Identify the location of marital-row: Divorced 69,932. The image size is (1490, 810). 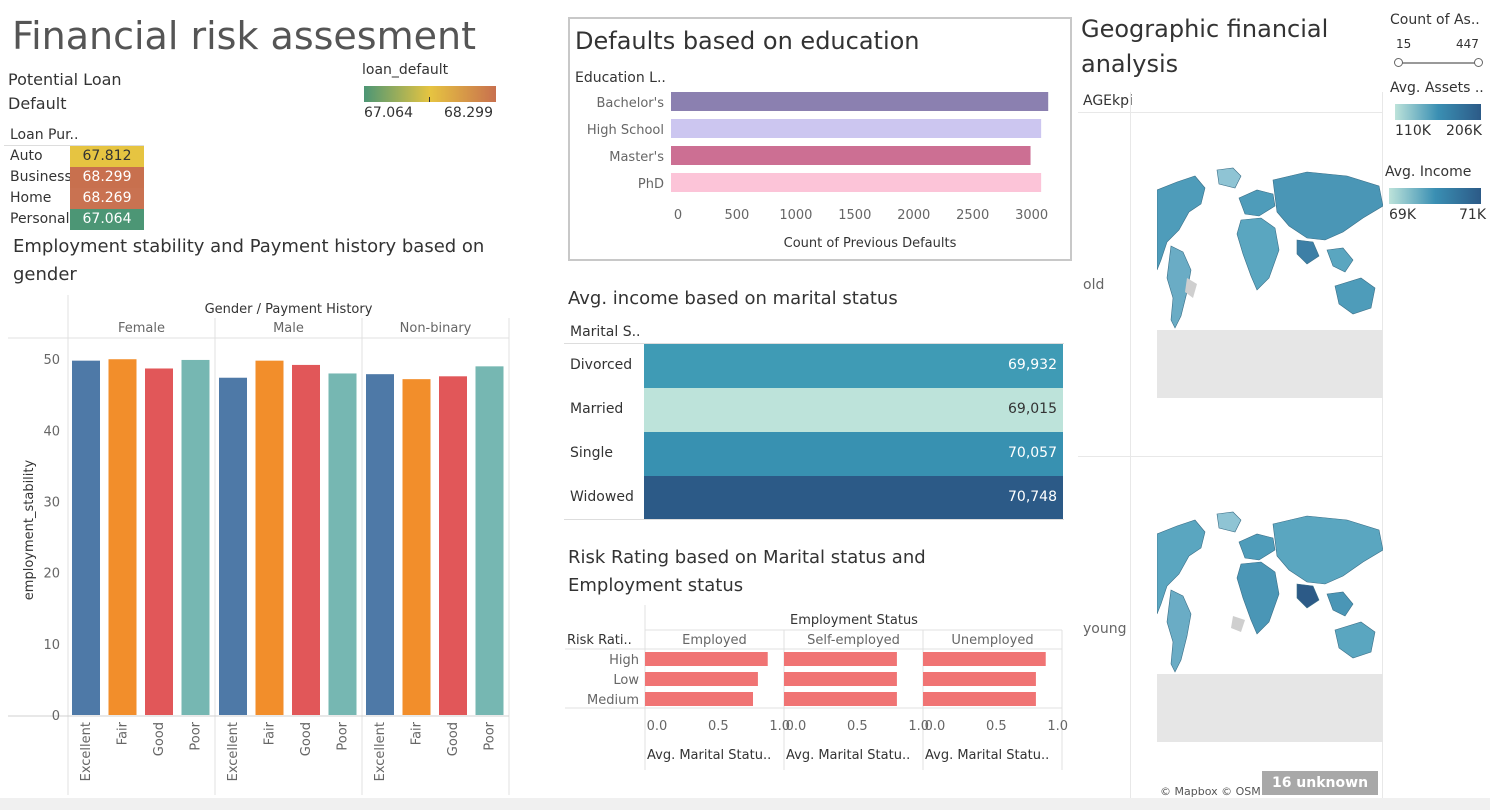
(814, 366).